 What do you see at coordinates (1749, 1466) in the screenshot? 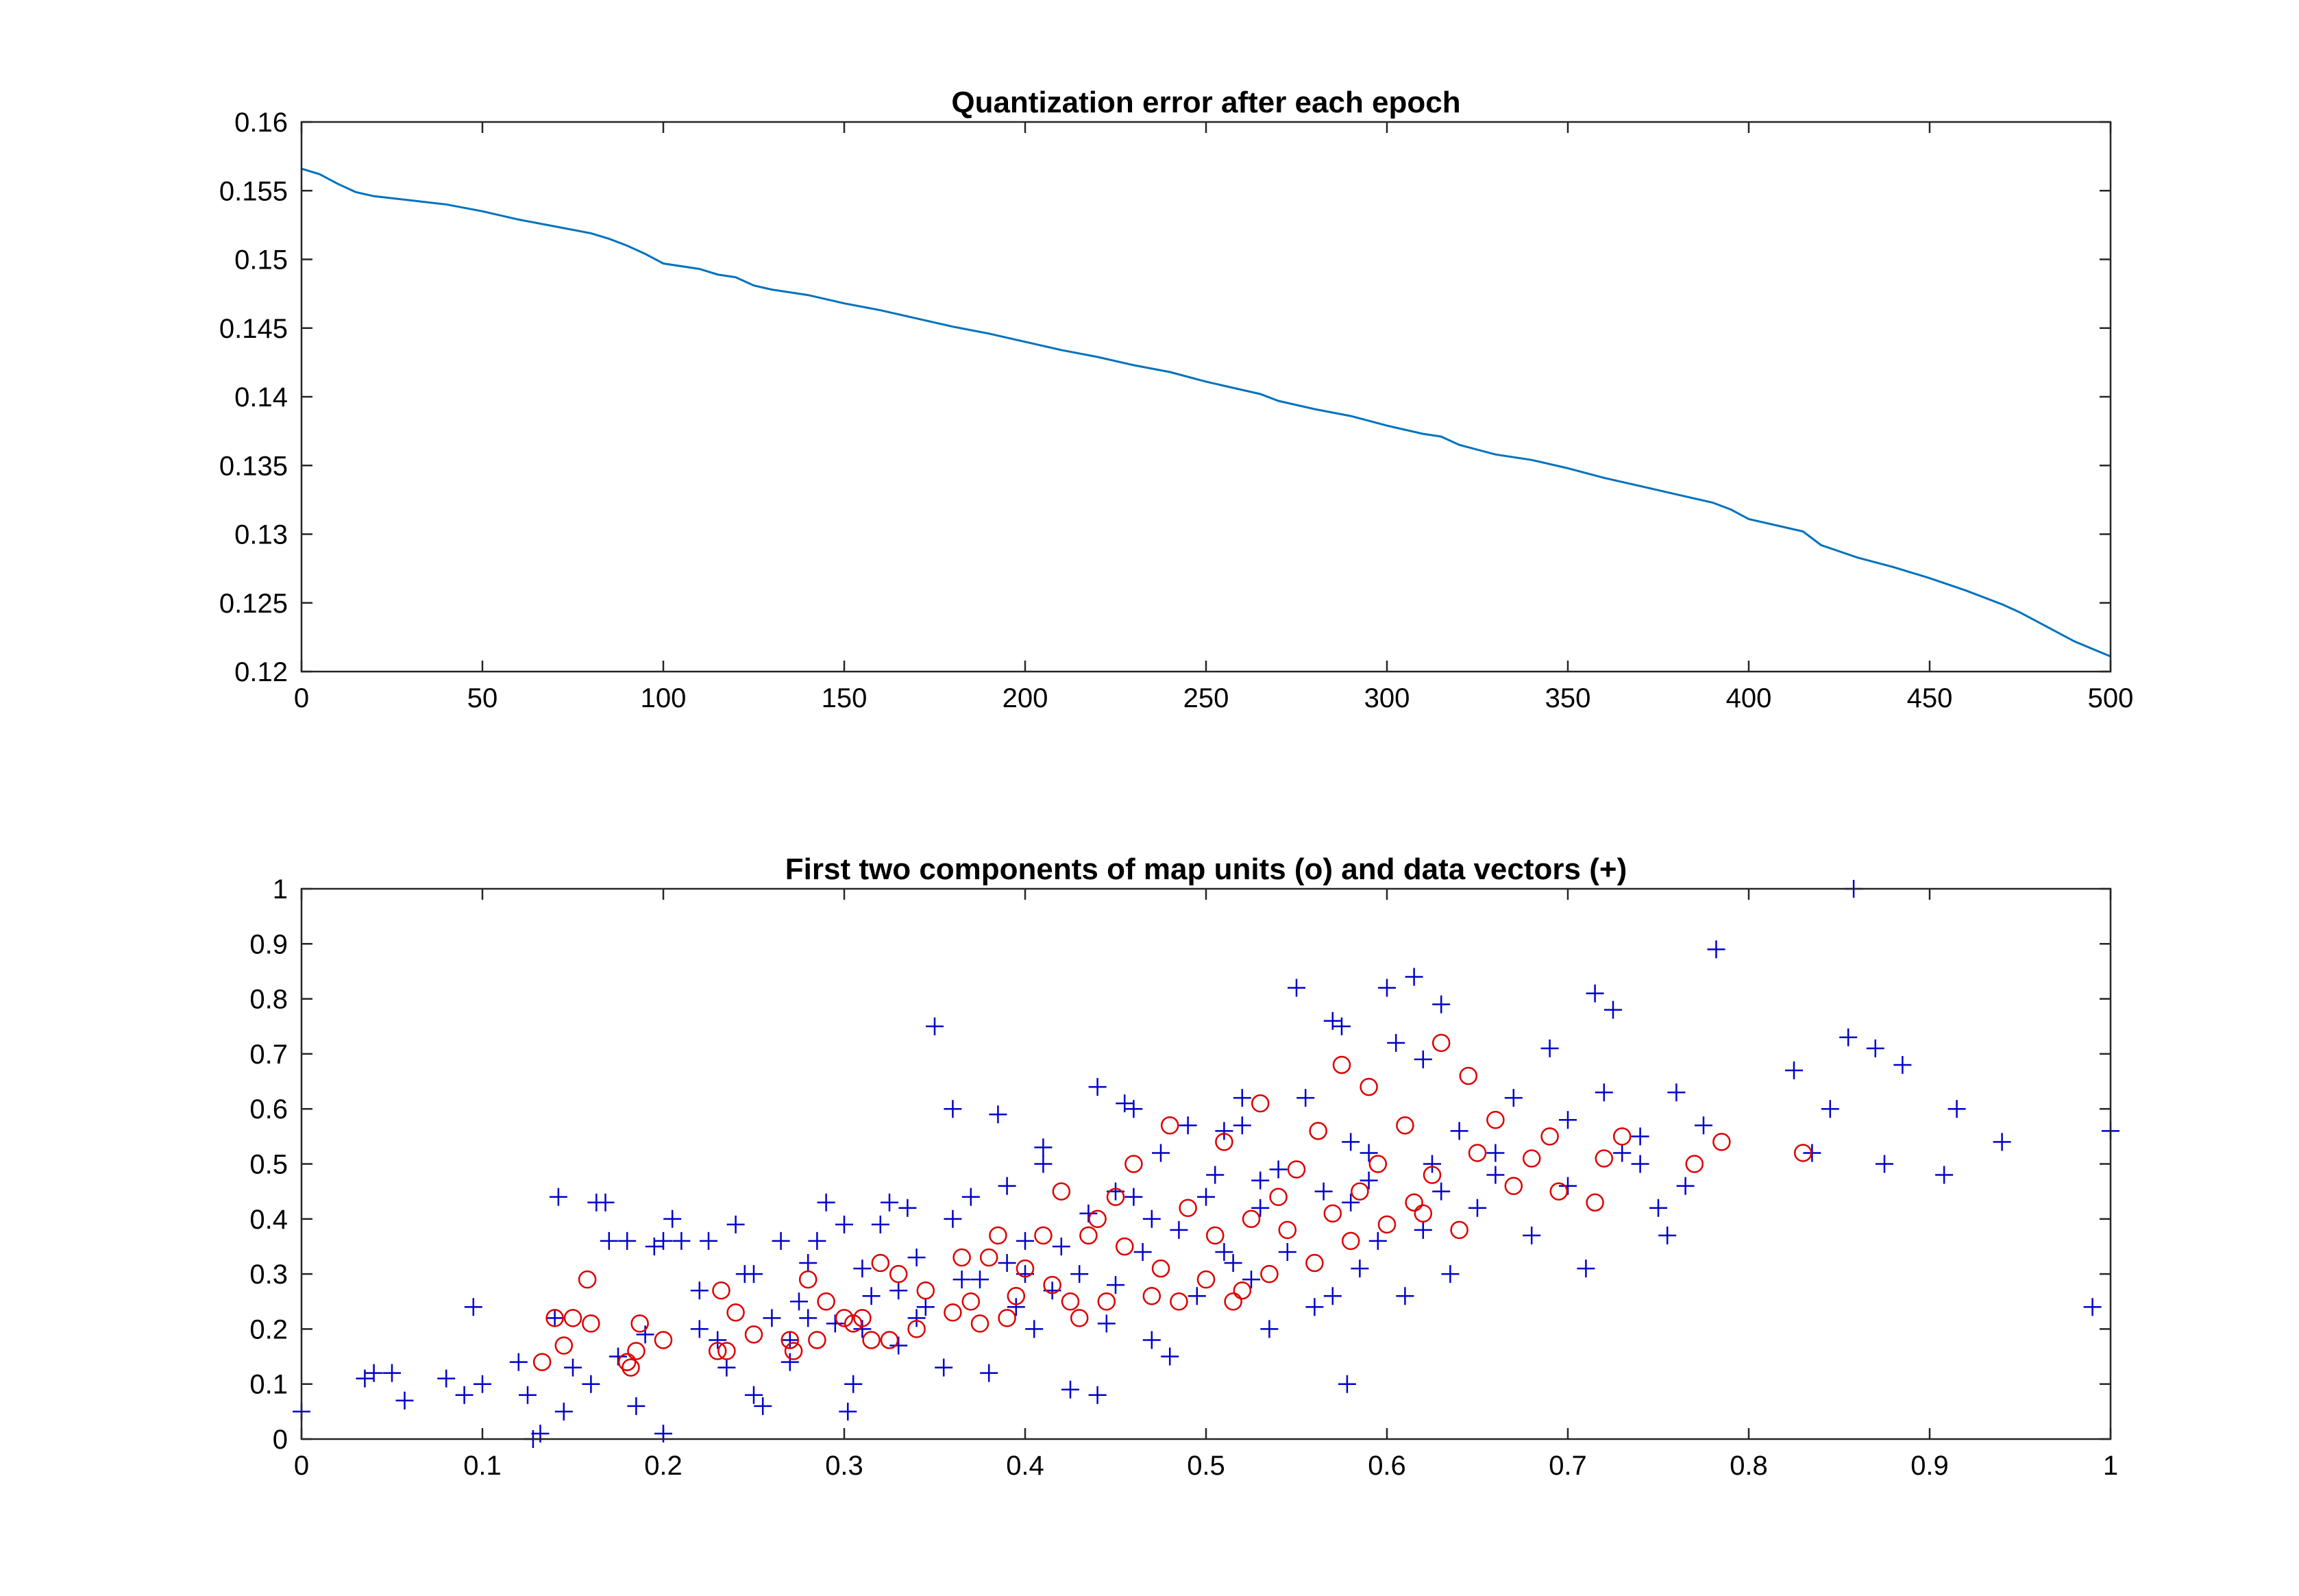
I see `x-tick-label: 0.8` at bounding box center [1749, 1466].